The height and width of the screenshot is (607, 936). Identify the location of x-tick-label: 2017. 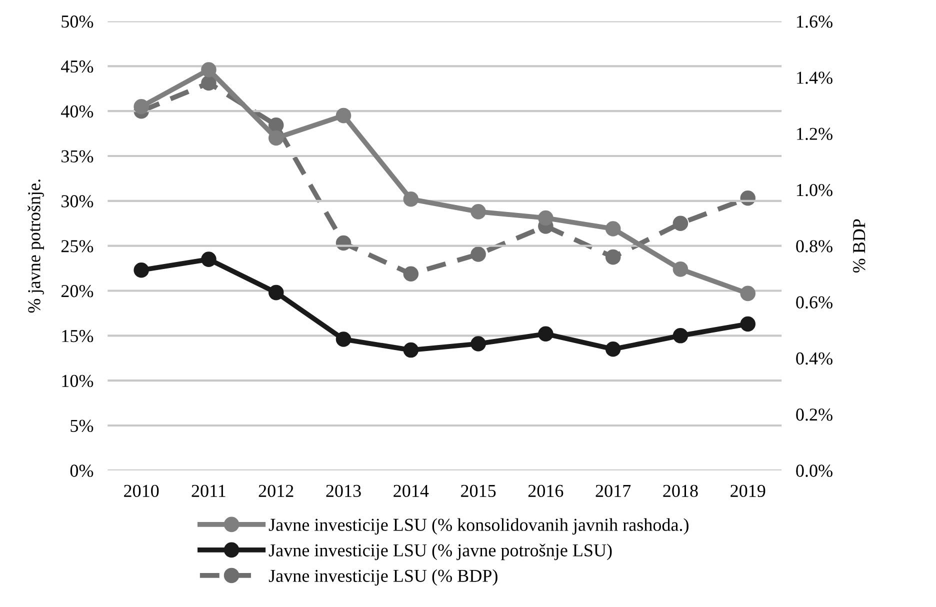
(613, 491).